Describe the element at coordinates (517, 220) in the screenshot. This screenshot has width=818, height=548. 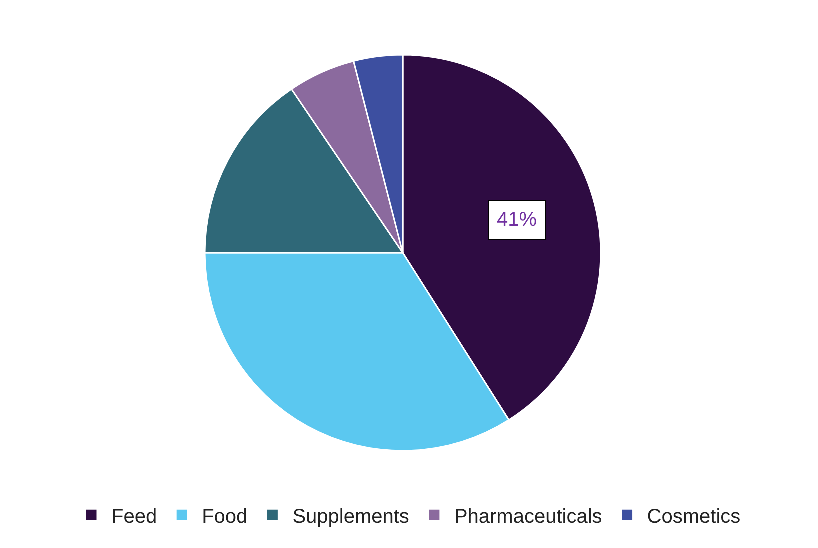
I see `data-label: 41%` at that location.